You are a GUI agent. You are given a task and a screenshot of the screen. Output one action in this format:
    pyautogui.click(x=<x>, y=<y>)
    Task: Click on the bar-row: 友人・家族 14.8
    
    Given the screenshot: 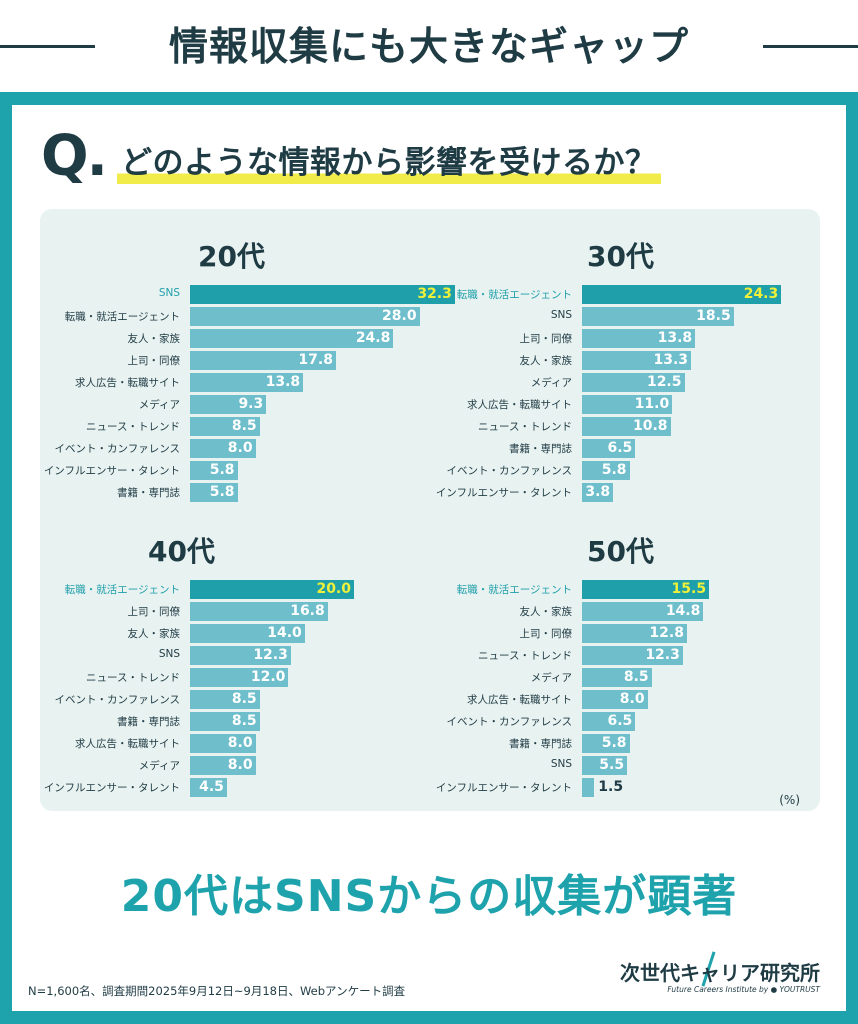 What is the action you would take?
    pyautogui.click(x=627, y=612)
    